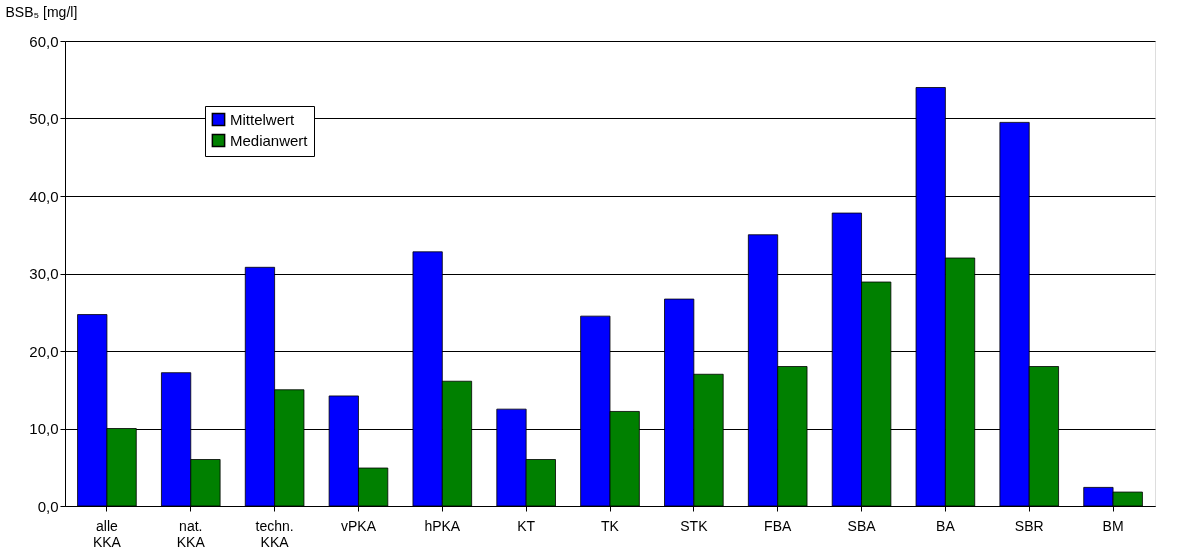 This screenshot has width=1183, height=549. Describe the element at coordinates (41, 11) in the screenshot. I see `y-axis-title: BSB₅ [mg/l]` at that location.